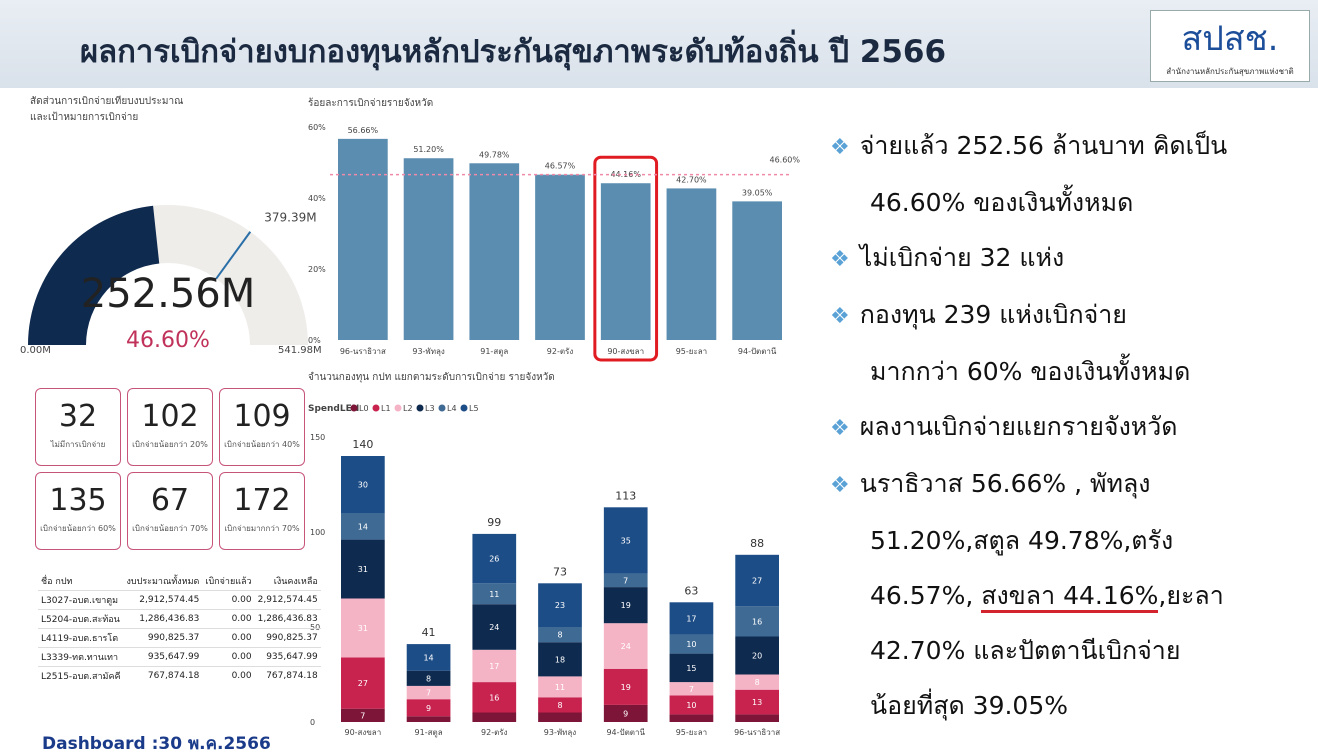  Describe the element at coordinates (312, 722) in the screenshot. I see `y-tick-label: 0` at that location.